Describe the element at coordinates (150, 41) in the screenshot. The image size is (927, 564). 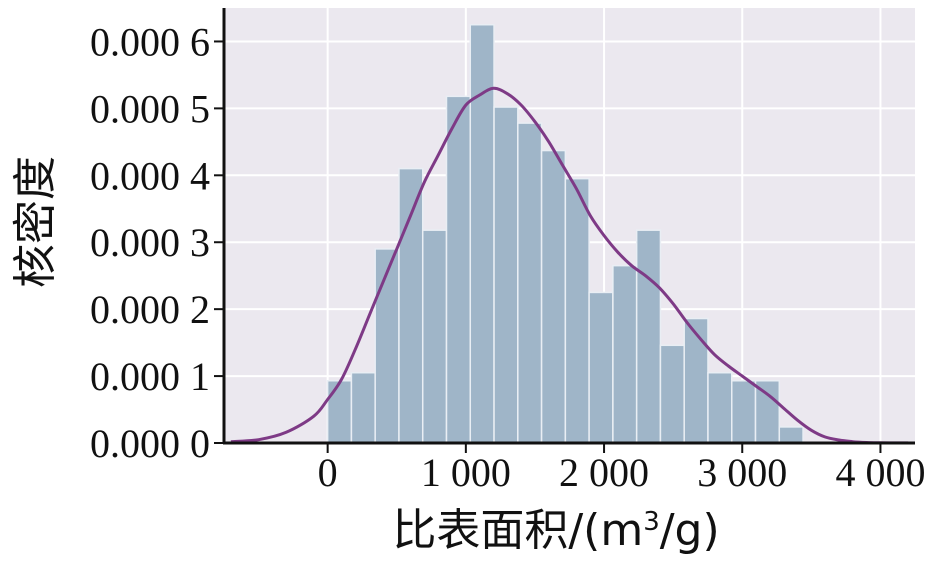
I see `y-tick-label: 0.000 6` at that location.